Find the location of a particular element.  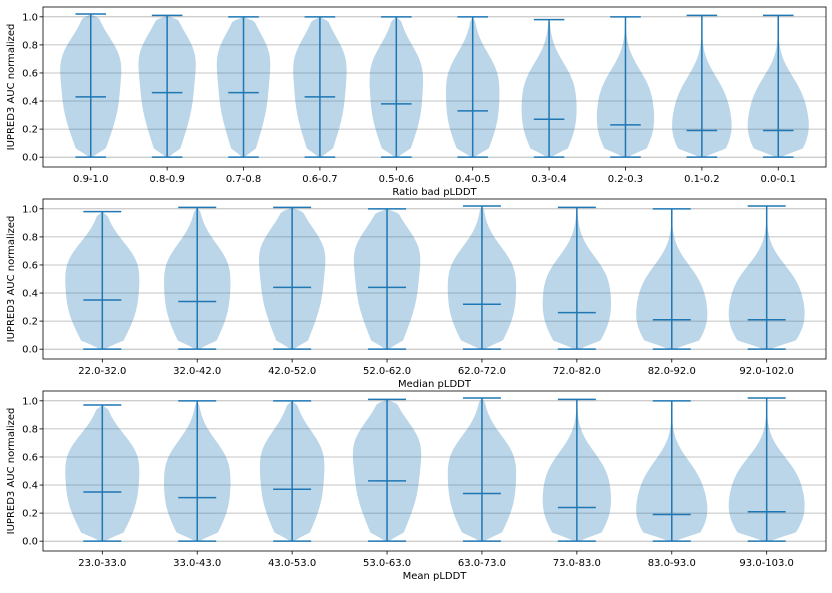

x-tick-label: 92.0-102.0 is located at coordinates (766, 371).